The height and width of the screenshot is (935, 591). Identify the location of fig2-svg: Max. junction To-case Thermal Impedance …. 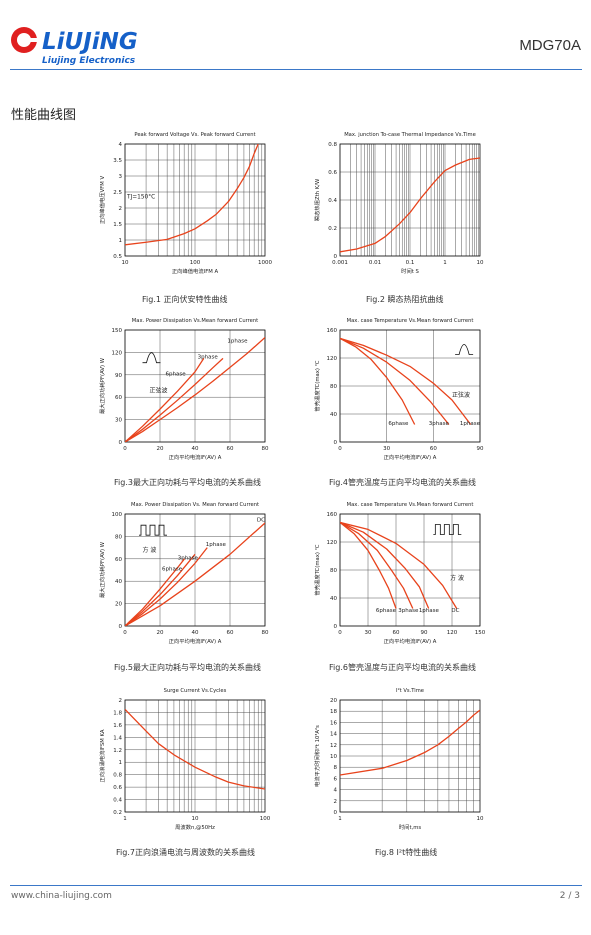
(398, 203).